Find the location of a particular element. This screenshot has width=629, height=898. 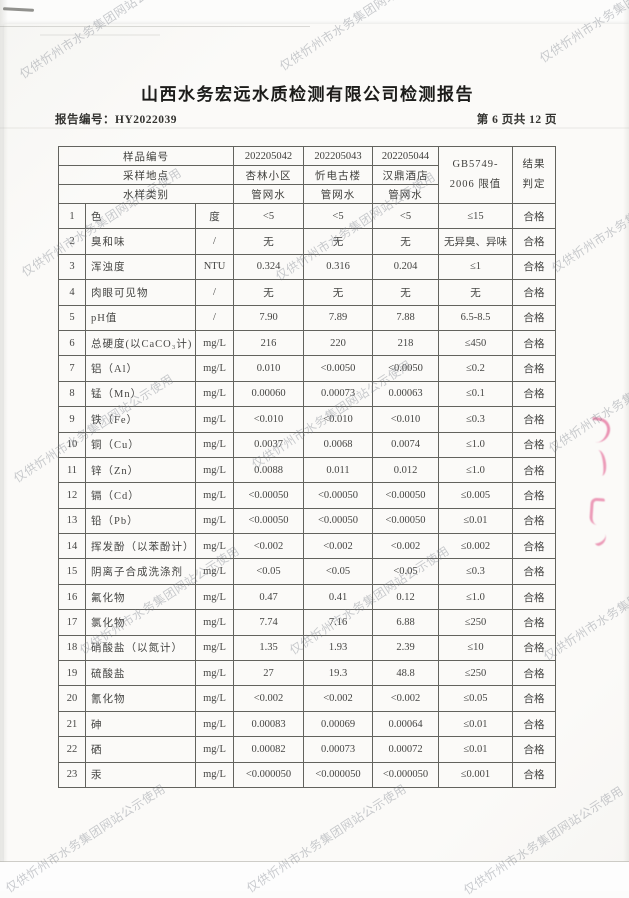

value-sample-2: 0.00073 is located at coordinates (338, 394).